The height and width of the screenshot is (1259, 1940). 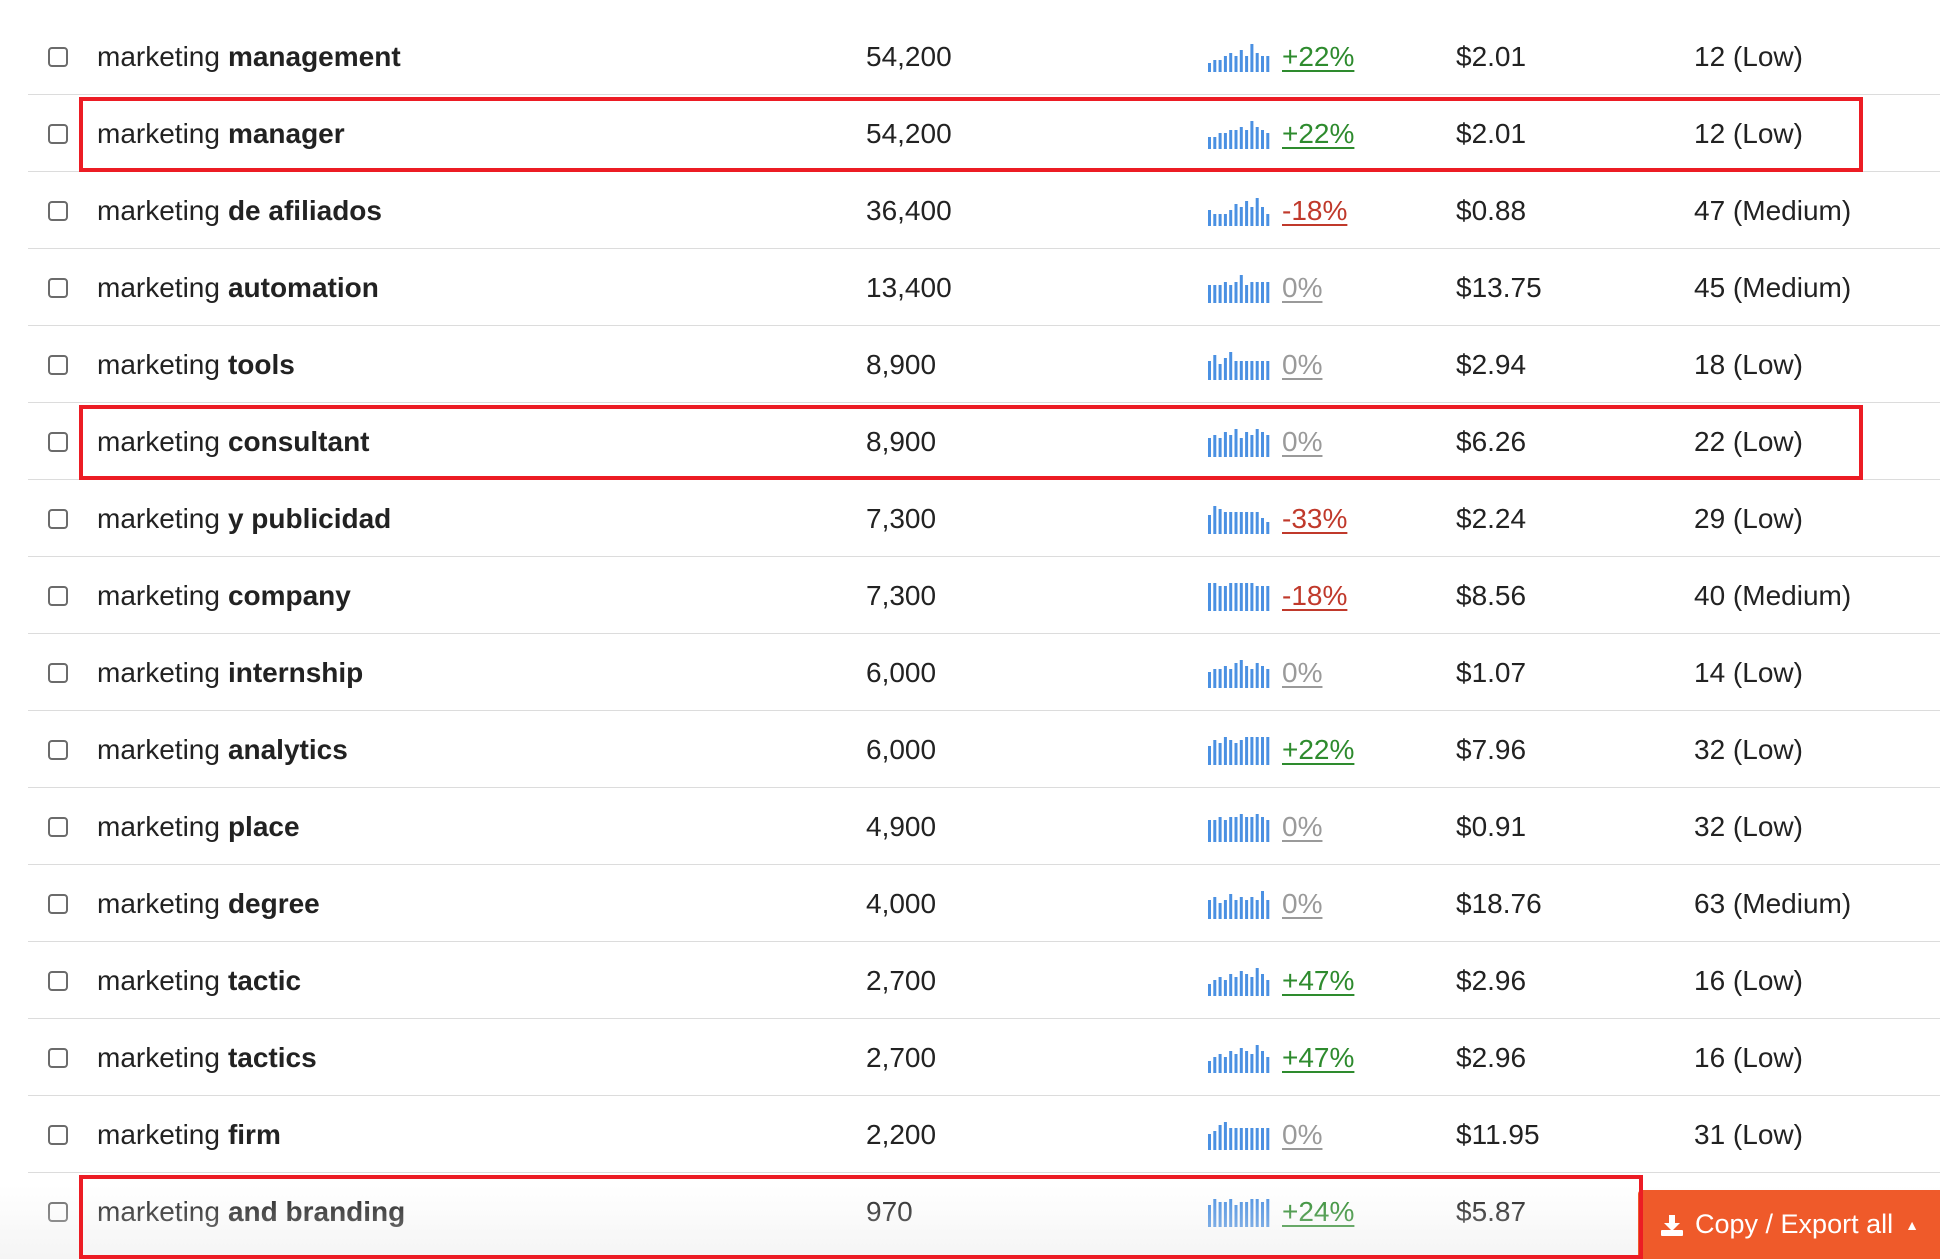 I want to click on keyword-suffix: automation, so click(x=303, y=287).